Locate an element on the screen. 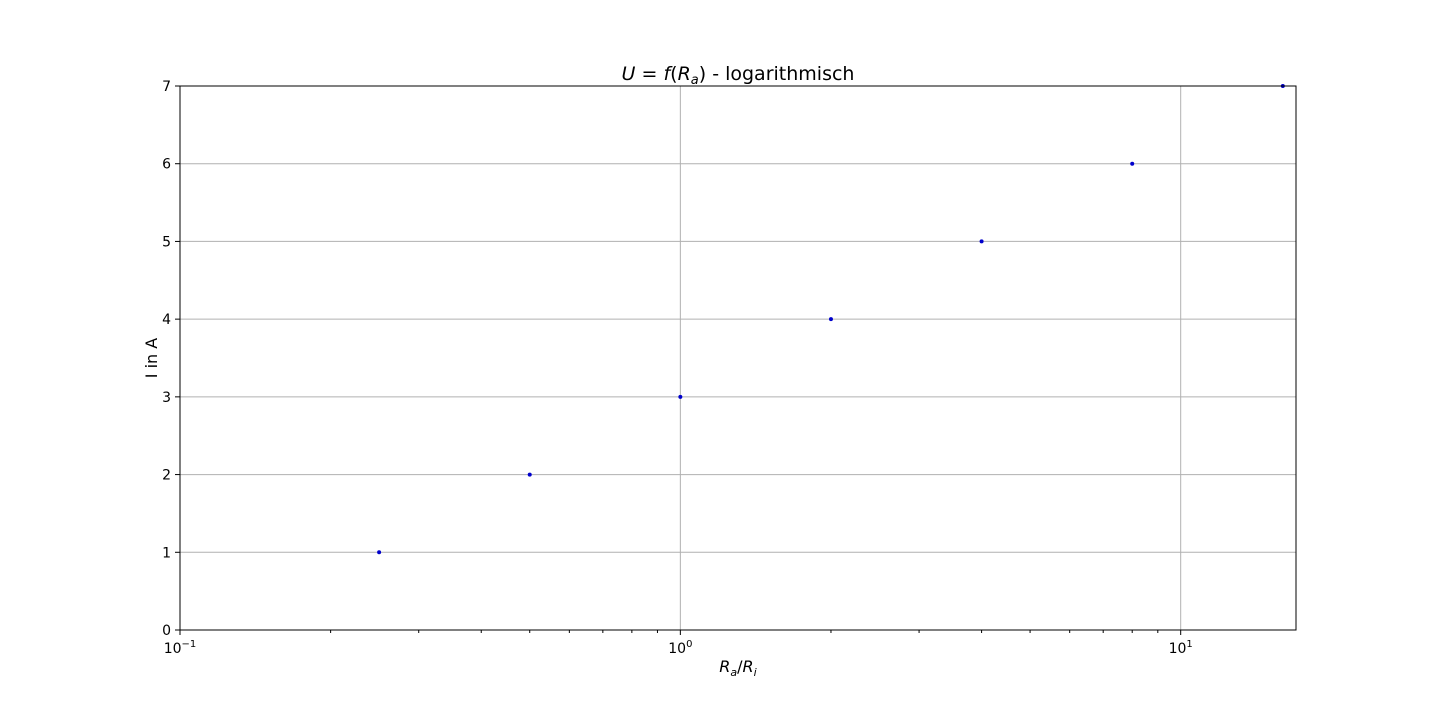  y-tick-label: 5 is located at coordinates (166, 242).